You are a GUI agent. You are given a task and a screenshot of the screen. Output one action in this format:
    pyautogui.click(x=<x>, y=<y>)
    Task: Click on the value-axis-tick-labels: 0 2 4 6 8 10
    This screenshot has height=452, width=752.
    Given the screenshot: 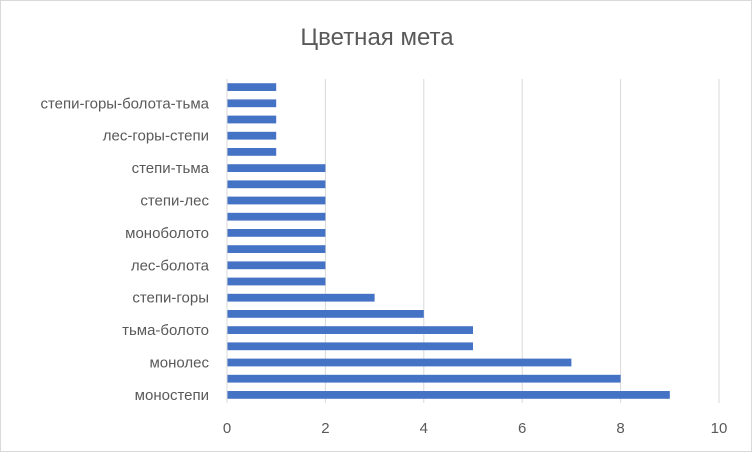 What is the action you would take?
    pyautogui.click(x=475, y=428)
    